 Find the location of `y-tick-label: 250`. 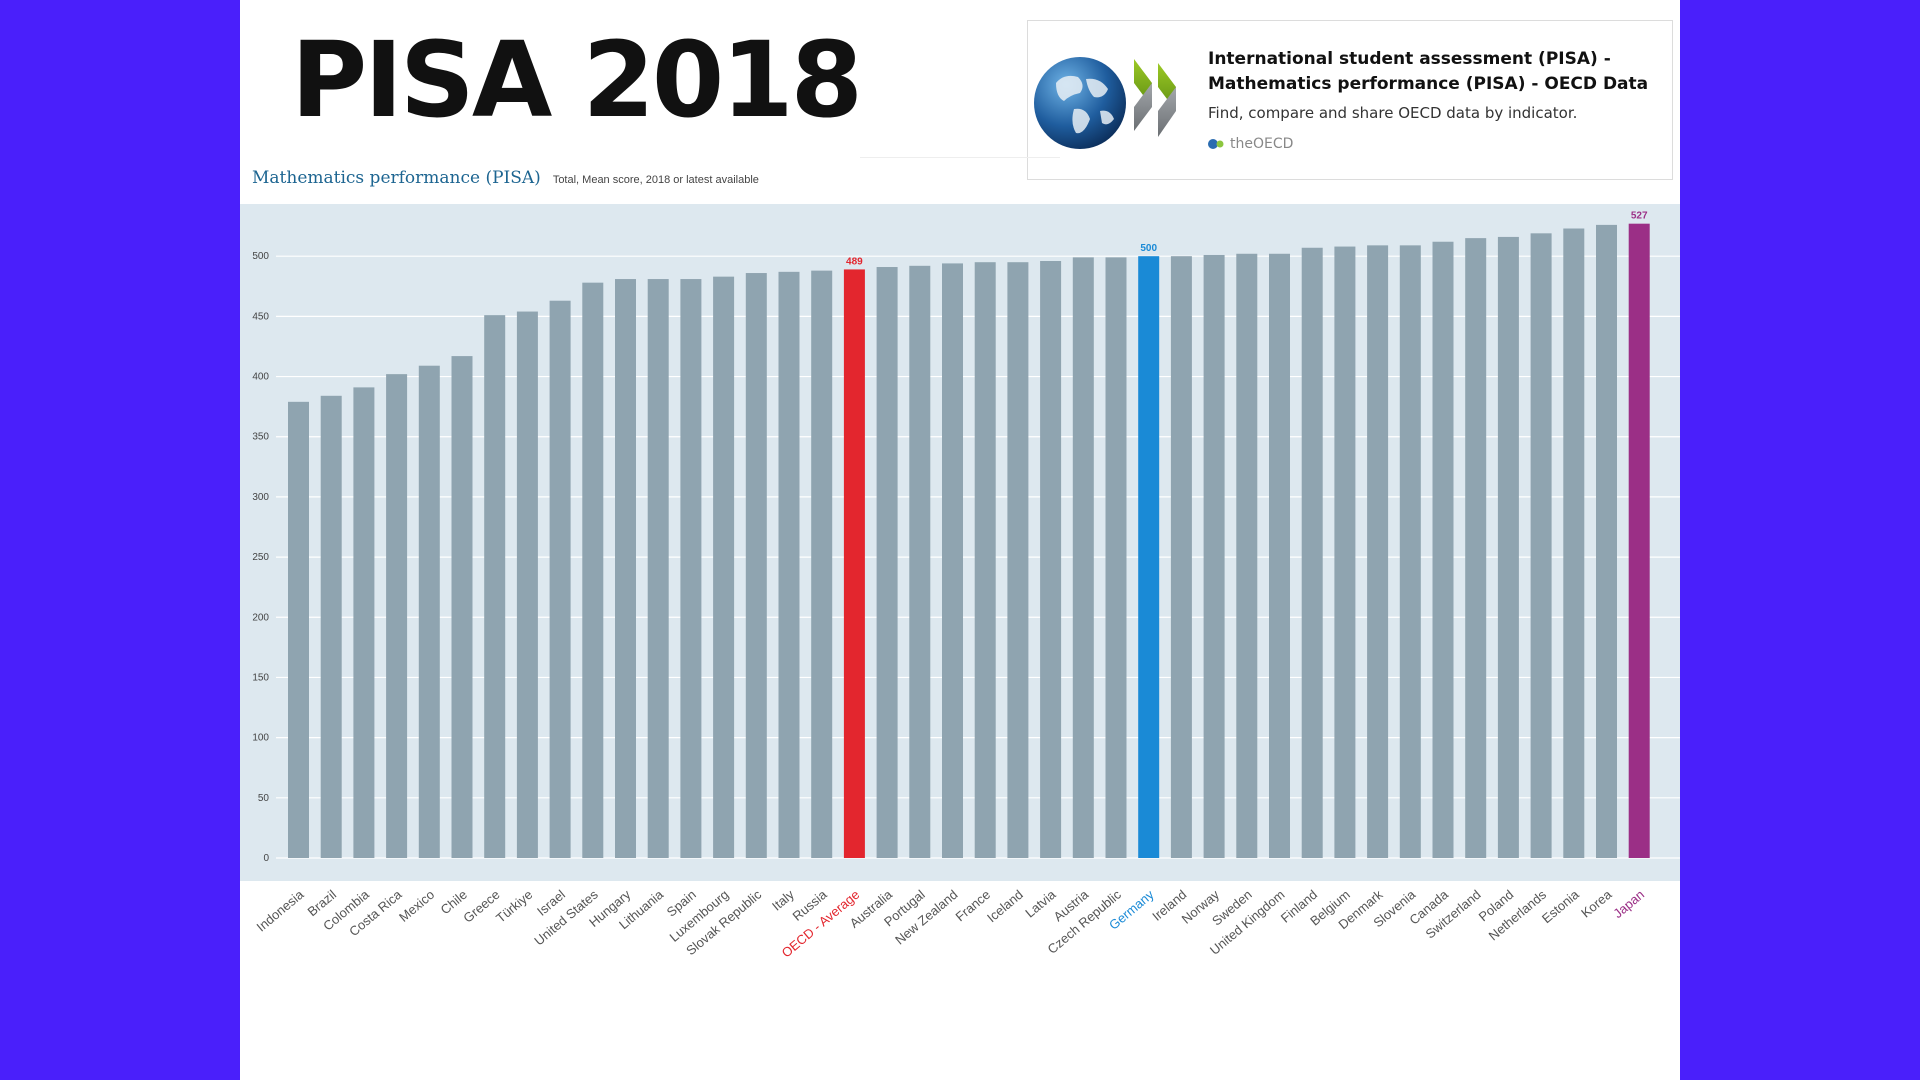

y-tick-label: 250 is located at coordinates (260, 557).